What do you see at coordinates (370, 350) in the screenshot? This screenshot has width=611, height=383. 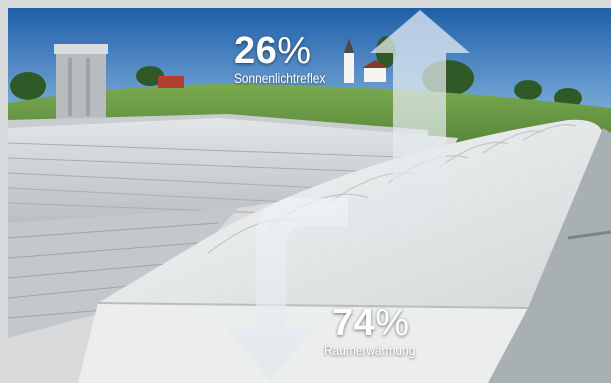 I see `heating-caption: Raumerwärmung` at bounding box center [370, 350].